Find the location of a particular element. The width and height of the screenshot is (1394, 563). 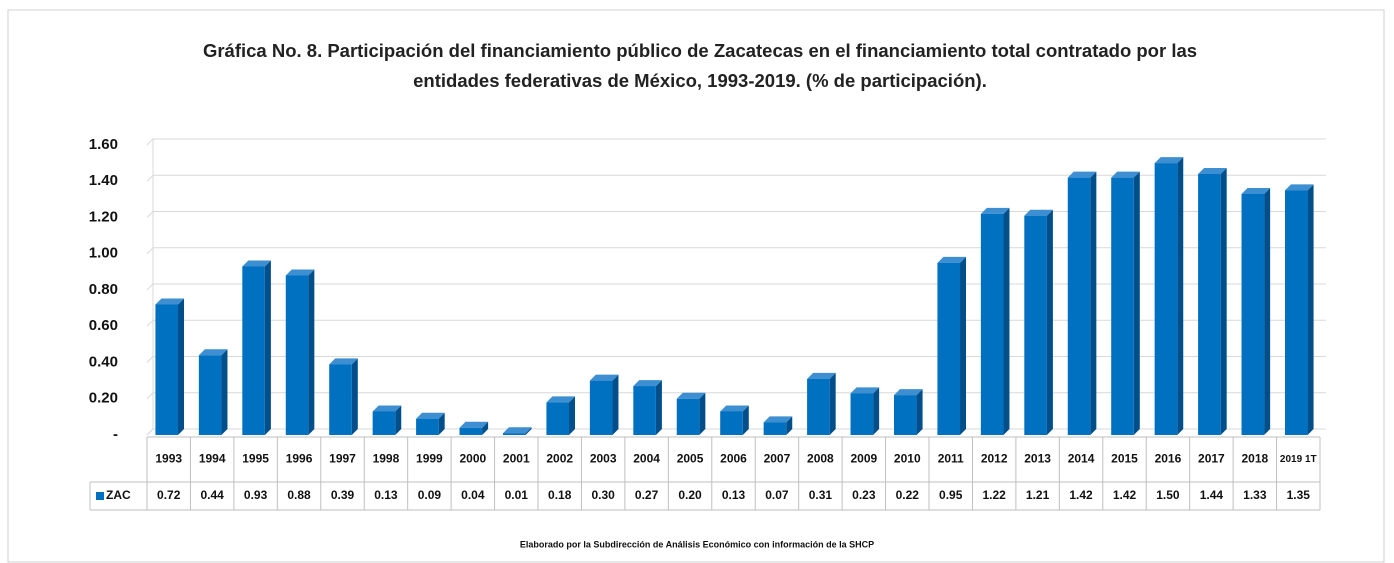

x-tick-label: 2006 is located at coordinates (733, 459).